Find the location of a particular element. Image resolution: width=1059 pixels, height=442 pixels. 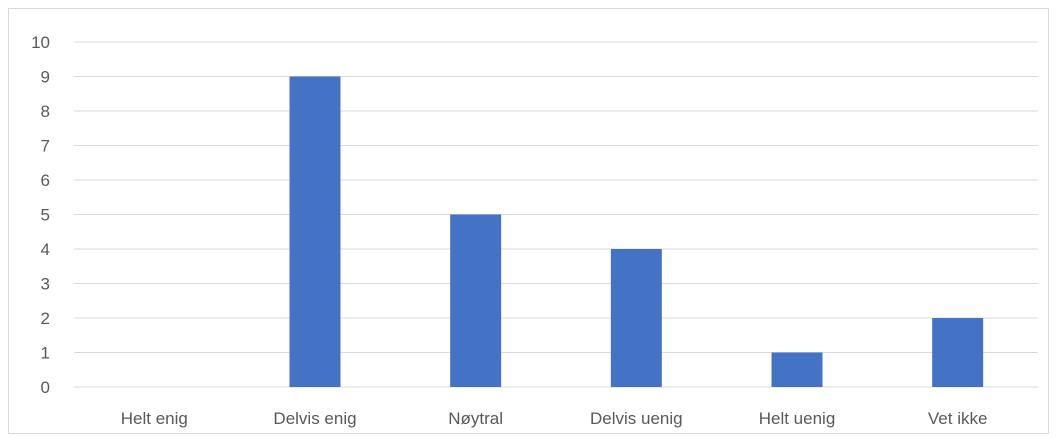

bar-delvis-enig is located at coordinates (315, 231).